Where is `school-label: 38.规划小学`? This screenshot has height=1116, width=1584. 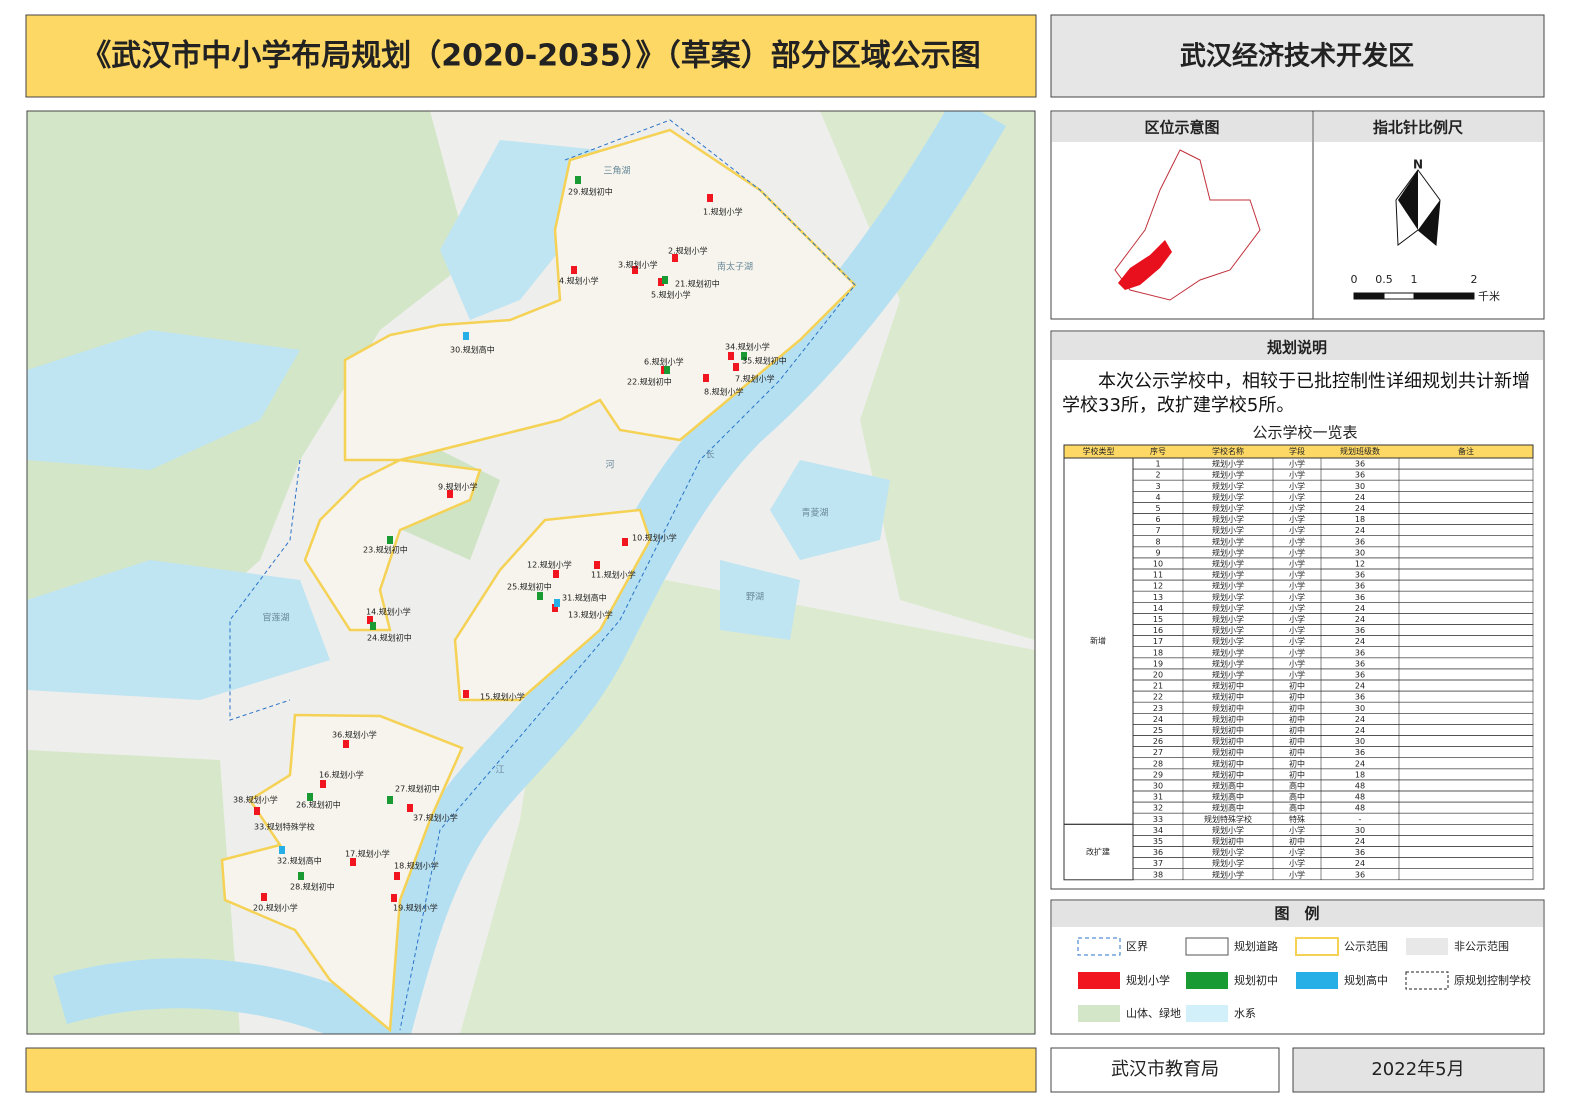
school-label: 38.规划小学 is located at coordinates (255, 800).